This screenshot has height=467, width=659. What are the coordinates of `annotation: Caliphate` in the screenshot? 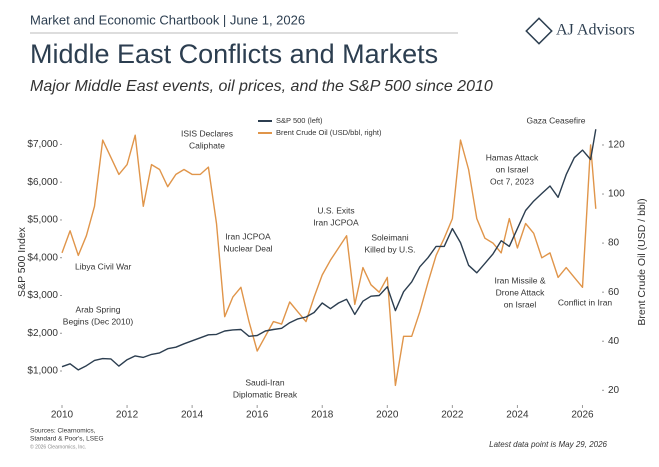 It's located at (207, 145).